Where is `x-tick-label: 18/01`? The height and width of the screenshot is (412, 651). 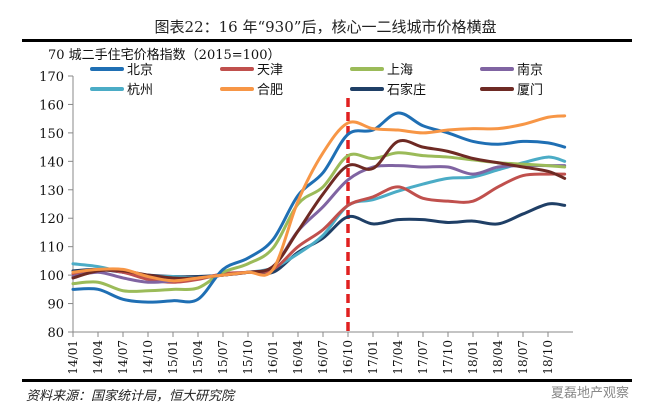 x-tick-label: 18/01 is located at coordinates (473, 357).